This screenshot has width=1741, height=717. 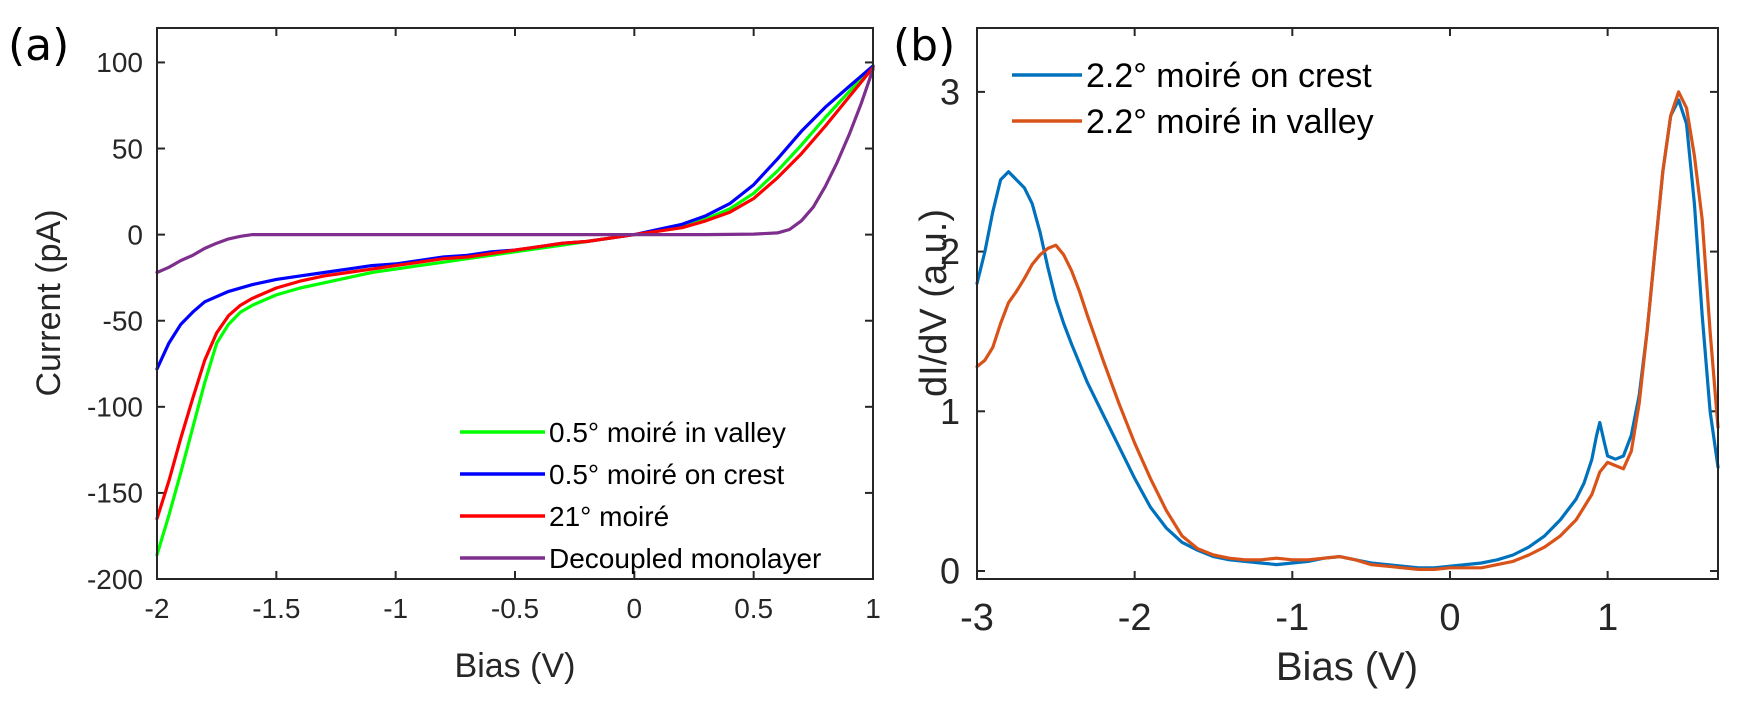 I want to click on x-tick-label: -0.5, so click(x=515, y=608).